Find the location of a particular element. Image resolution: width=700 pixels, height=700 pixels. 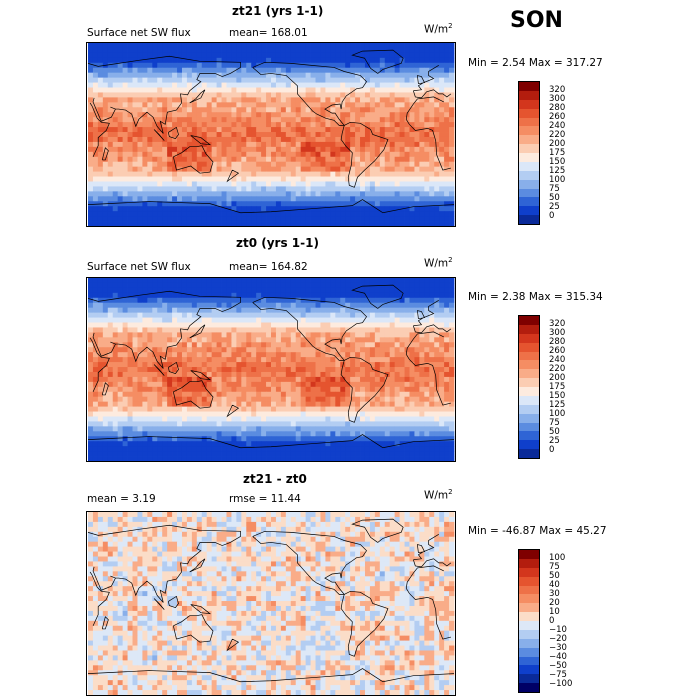

panel-3-colorbar is located at coordinates (529, 621).